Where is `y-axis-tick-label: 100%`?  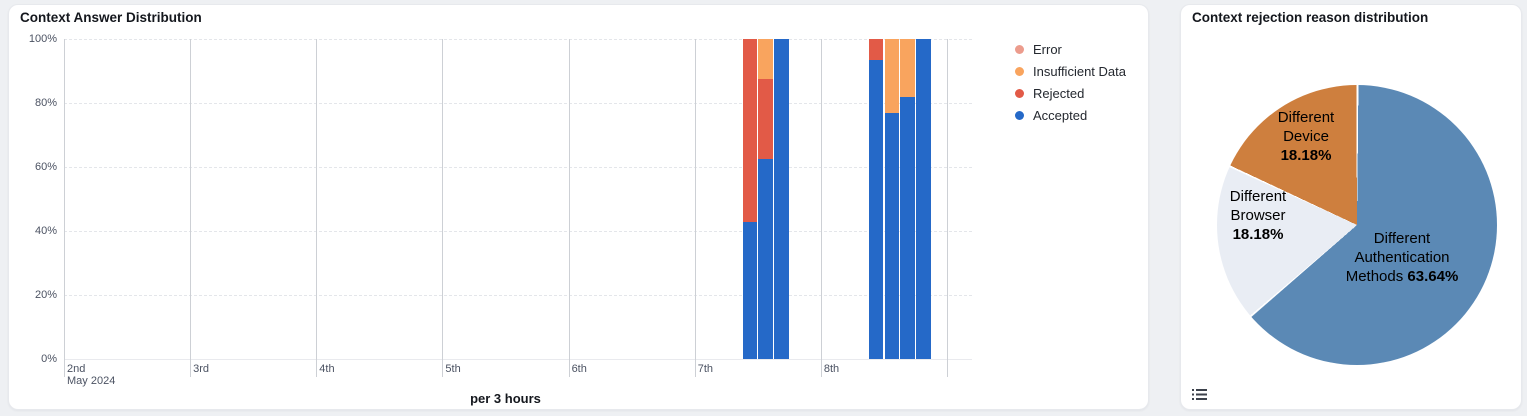
y-axis-tick-label: 100% is located at coordinates (42, 39).